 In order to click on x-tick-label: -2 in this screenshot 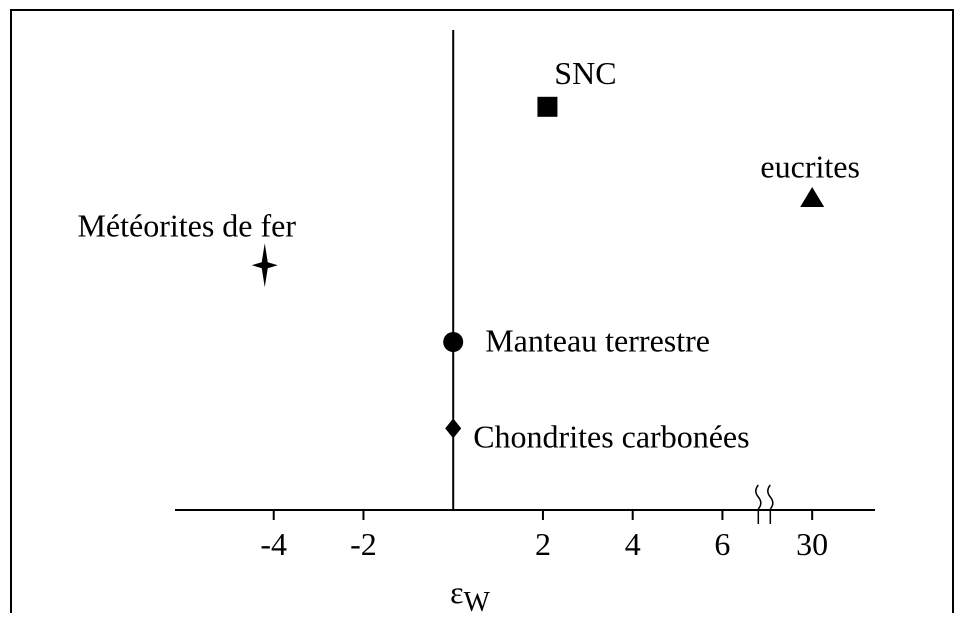, I will do `click(363, 544)`.